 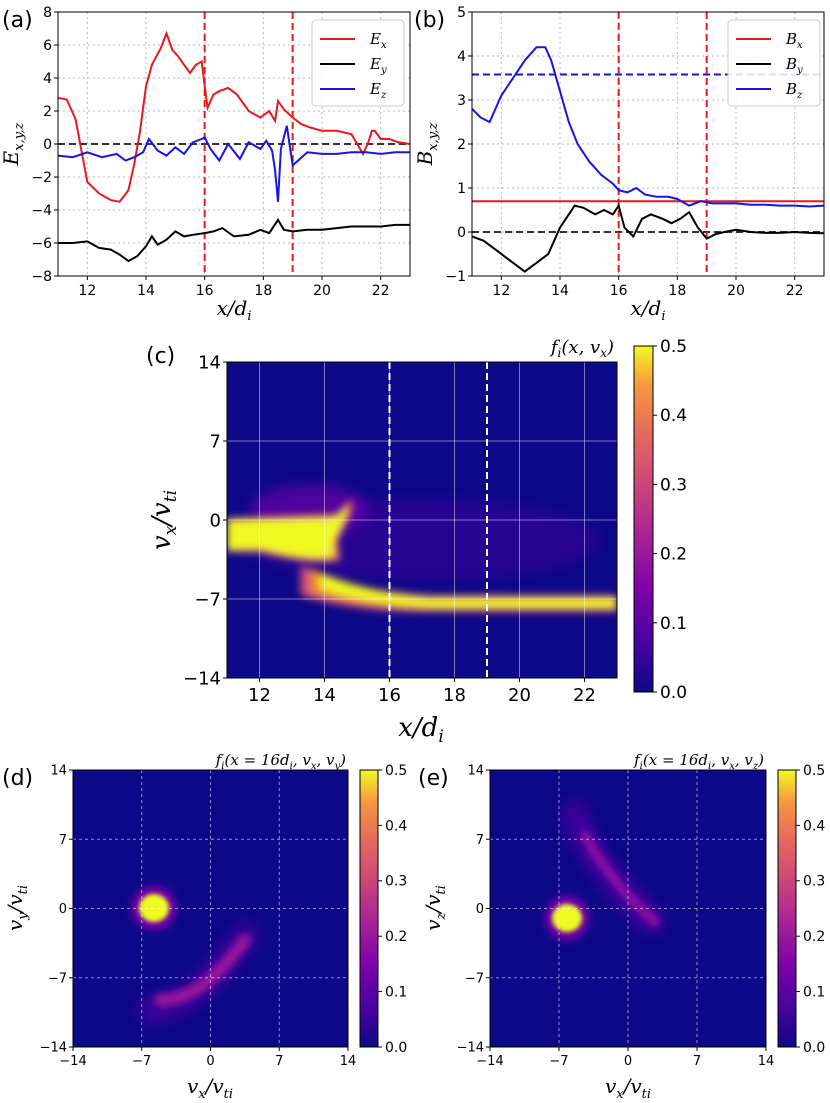 What do you see at coordinates (519, 695) in the screenshot?
I see `xtick-label: 20` at bounding box center [519, 695].